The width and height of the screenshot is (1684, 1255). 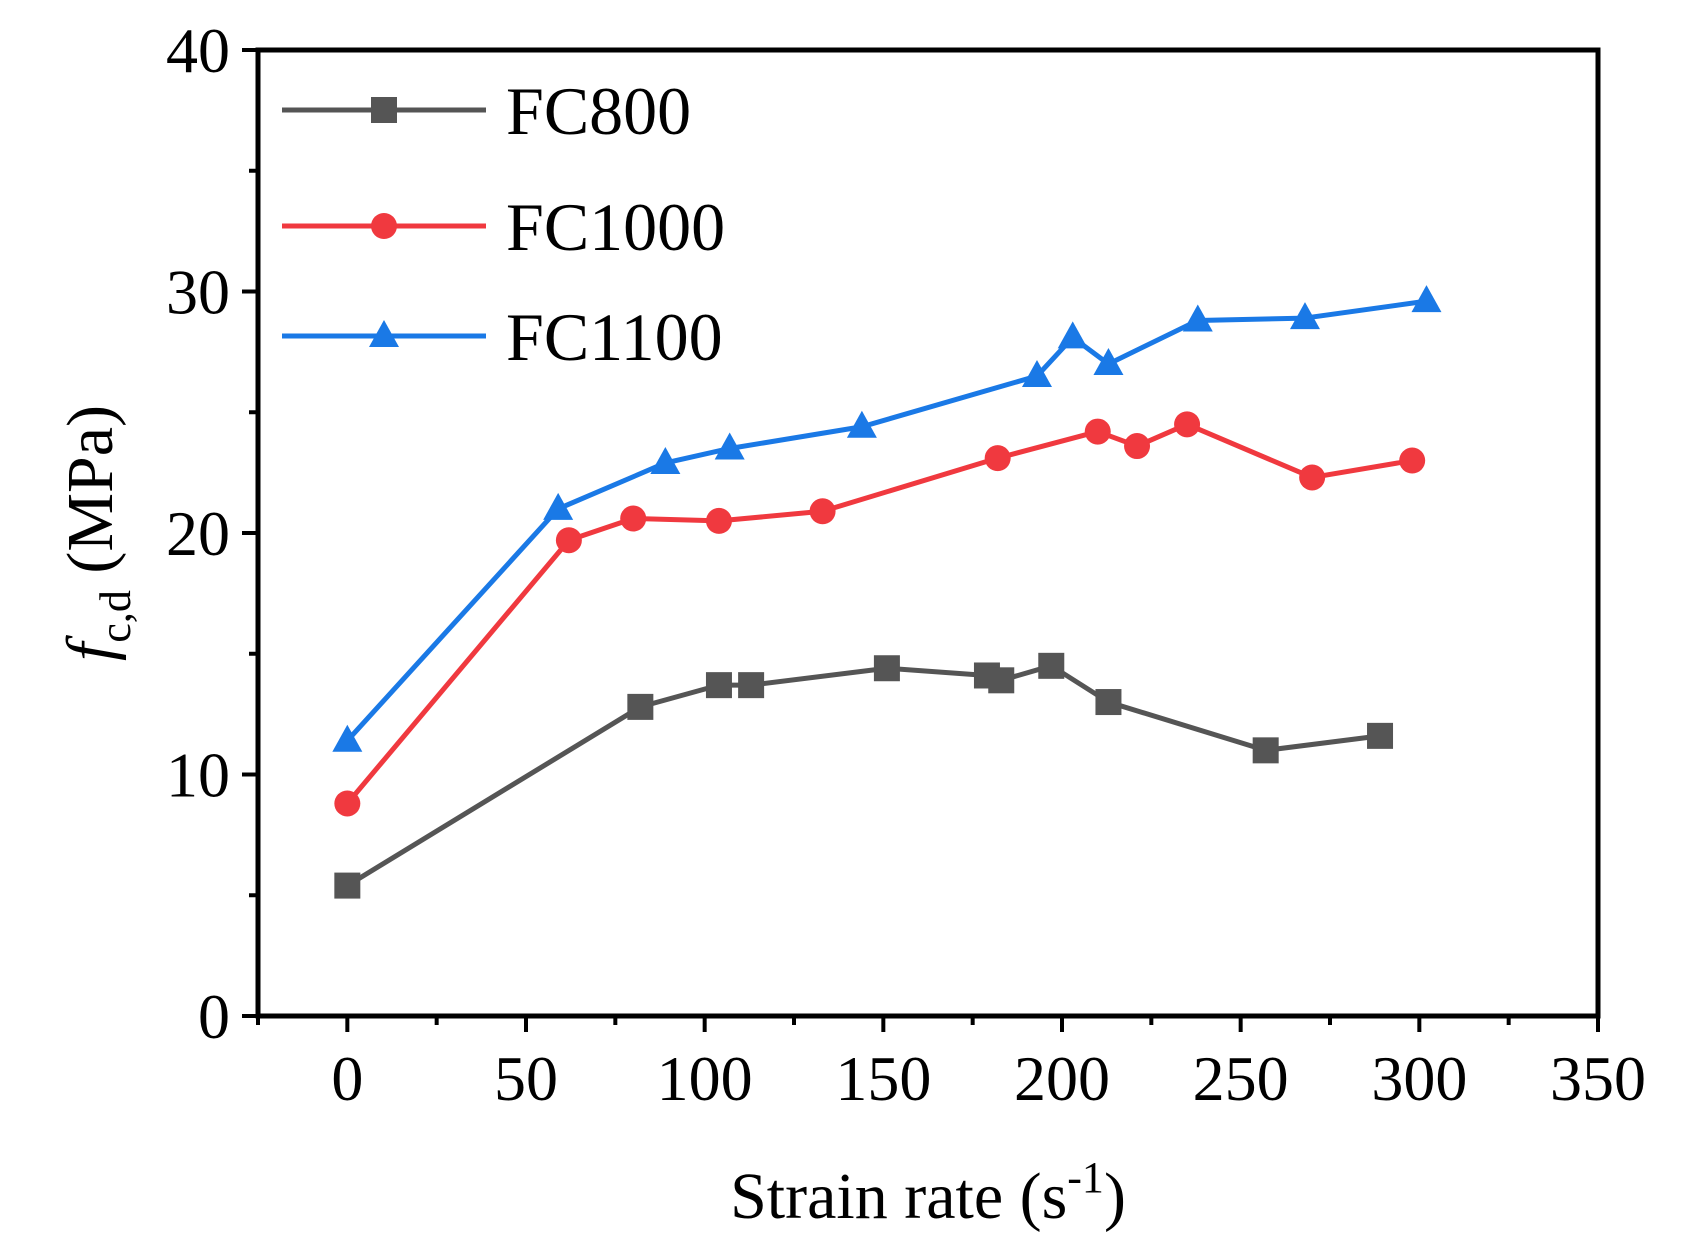 I want to click on x-tick-label: 100, so click(x=705, y=1078).